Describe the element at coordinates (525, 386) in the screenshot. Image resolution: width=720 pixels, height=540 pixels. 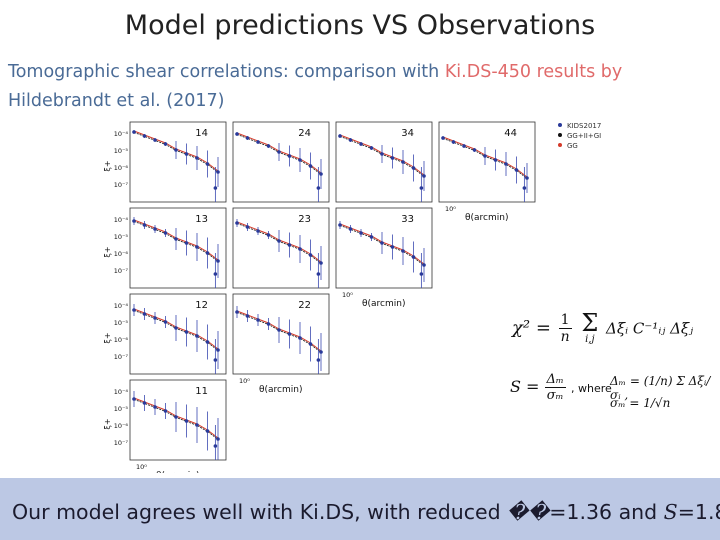
I see `s-lhs: S =` at that location.